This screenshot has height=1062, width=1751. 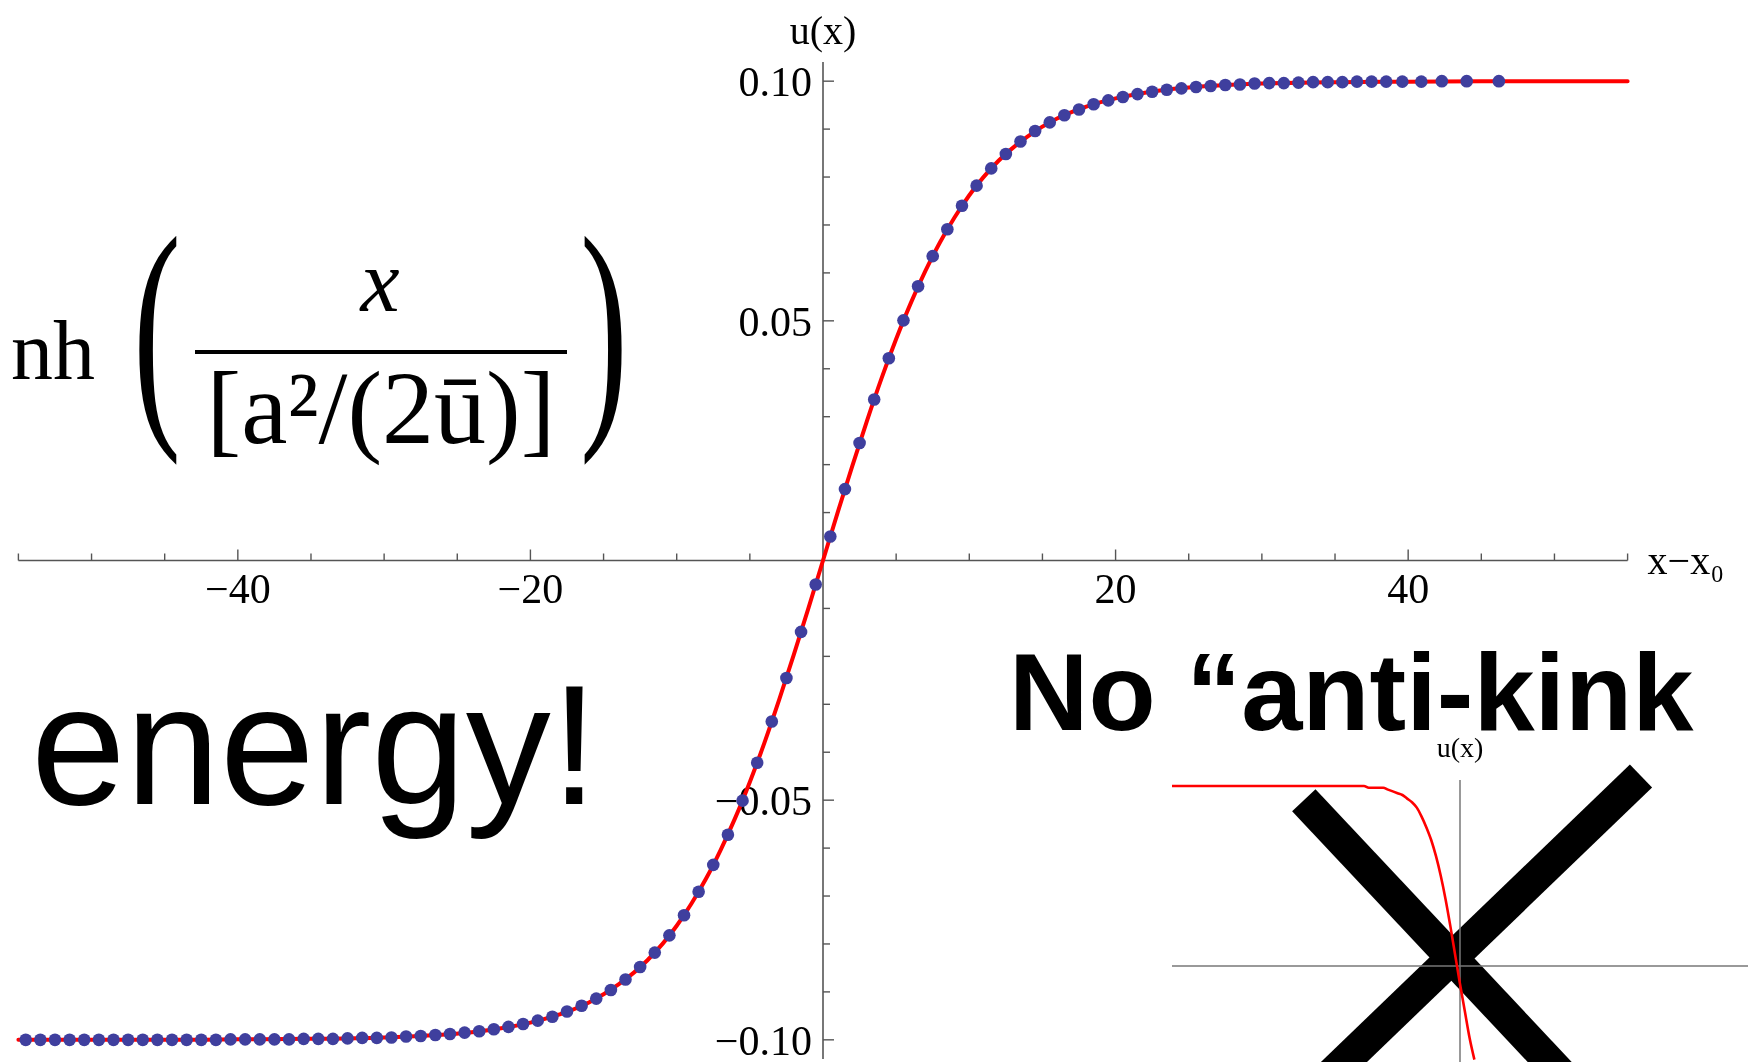 I want to click on x-axis-title: x−x₀, so click(x=1686, y=560).